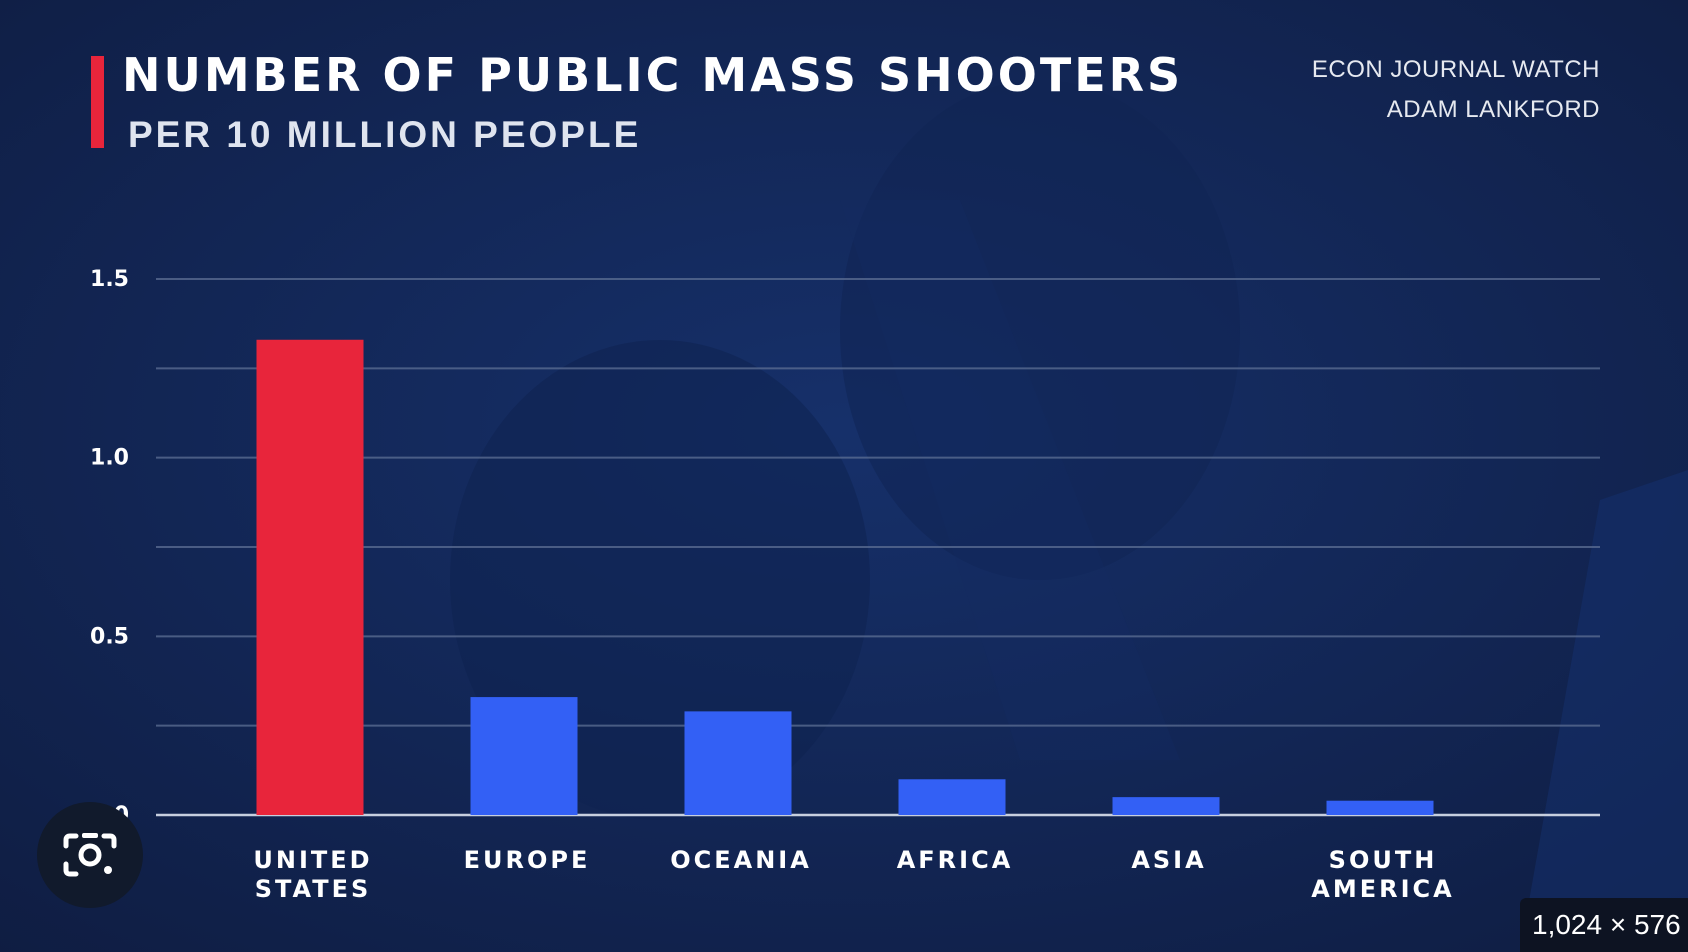  I want to click on y-tick-label: 1.5, so click(109, 279).